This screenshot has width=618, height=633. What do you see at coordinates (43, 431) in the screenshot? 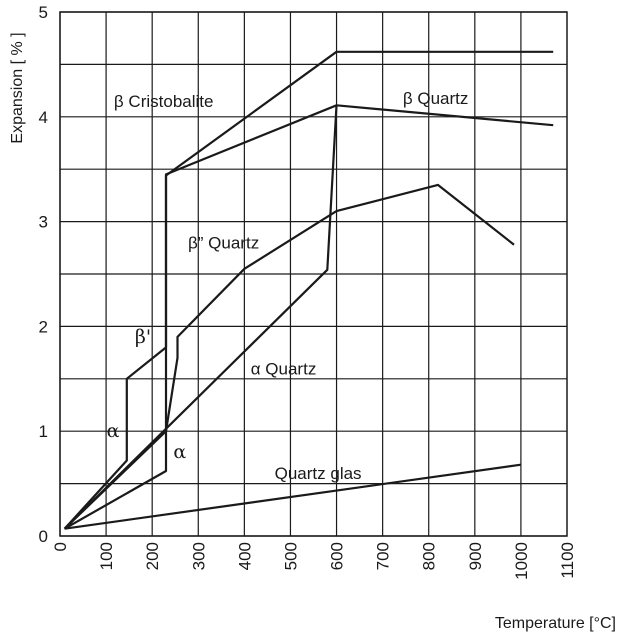
I see `y-tick-label: 1` at bounding box center [43, 431].